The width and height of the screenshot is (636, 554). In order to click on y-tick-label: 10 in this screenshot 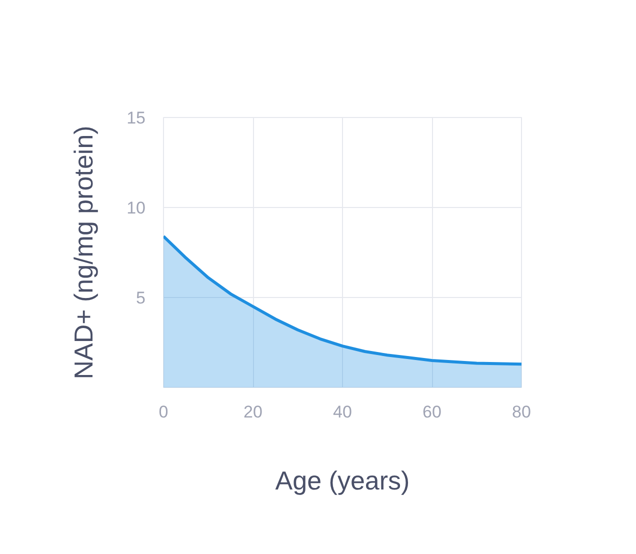, I will do `click(136, 208)`.